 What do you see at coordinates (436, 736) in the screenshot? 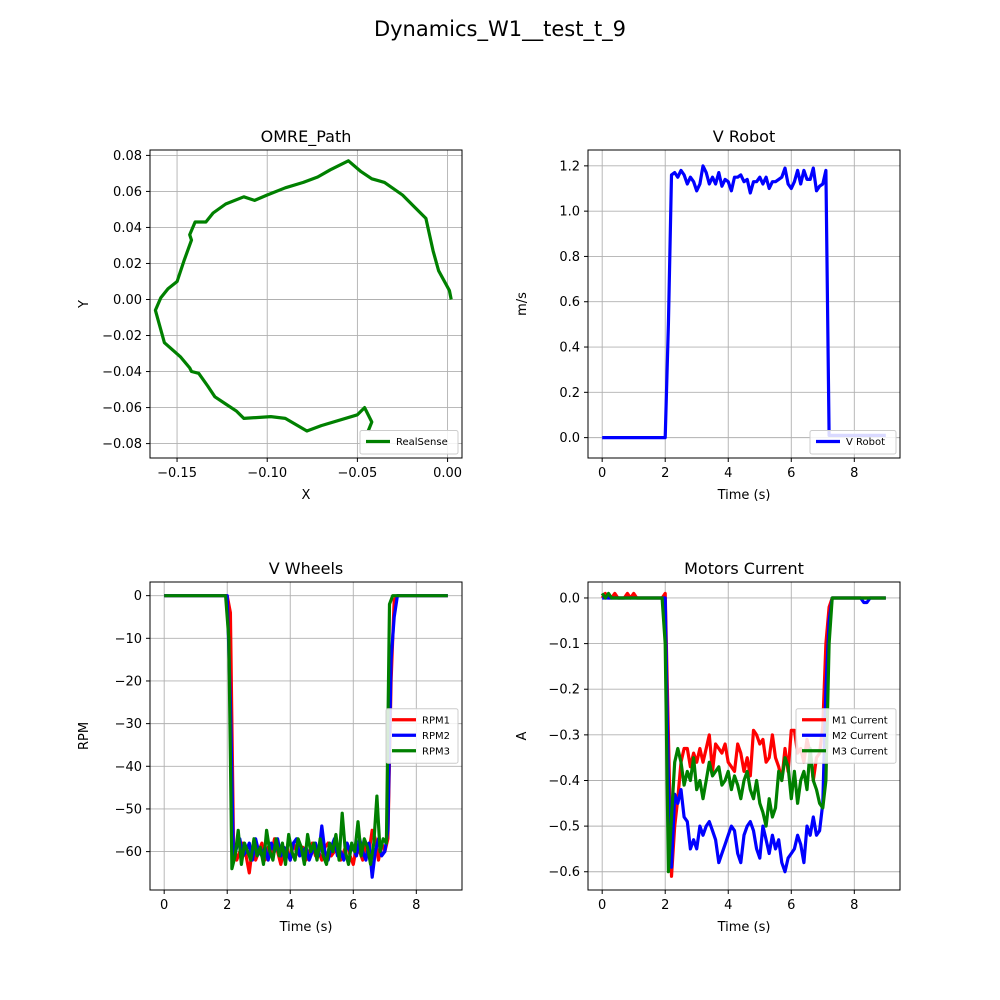
I see `legend-label: RPM2` at bounding box center [436, 736].